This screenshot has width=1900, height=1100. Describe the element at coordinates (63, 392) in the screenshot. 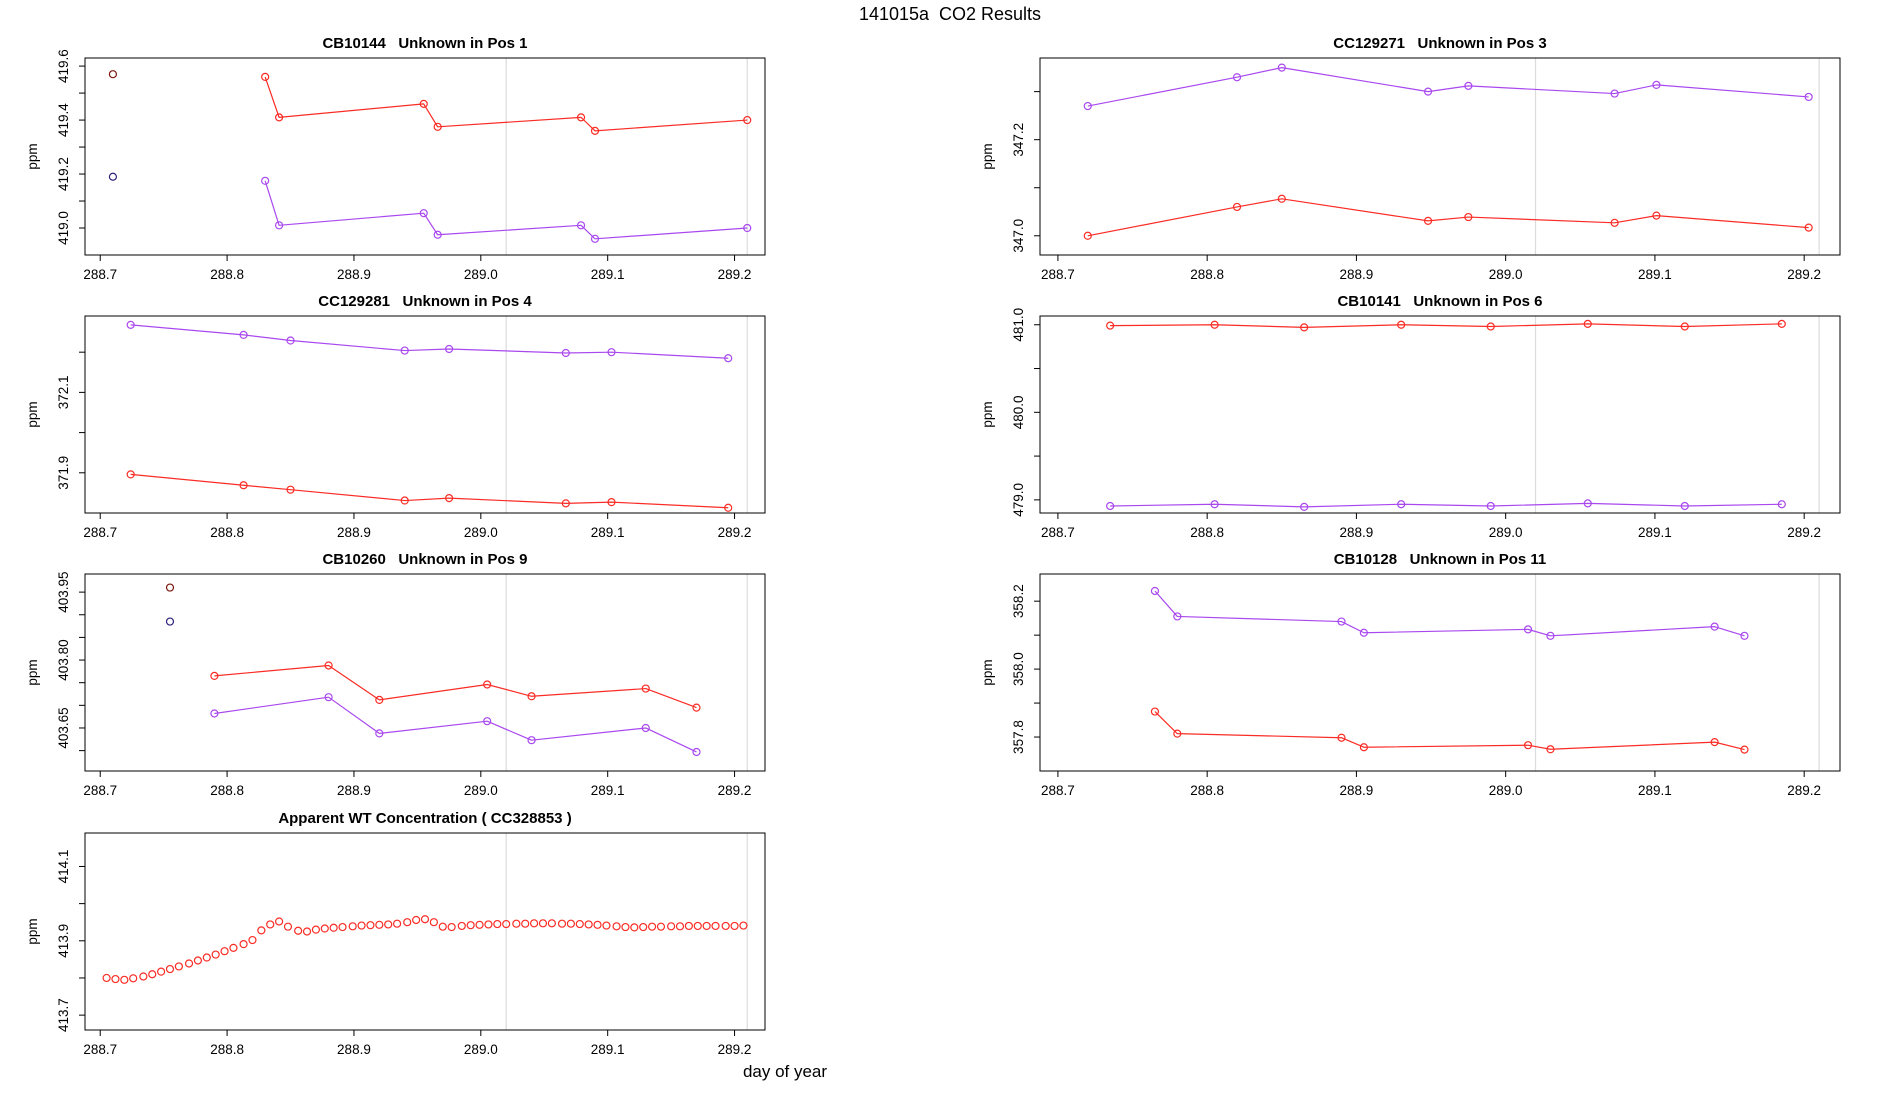

I see `y-tick-label: 372.1` at that location.